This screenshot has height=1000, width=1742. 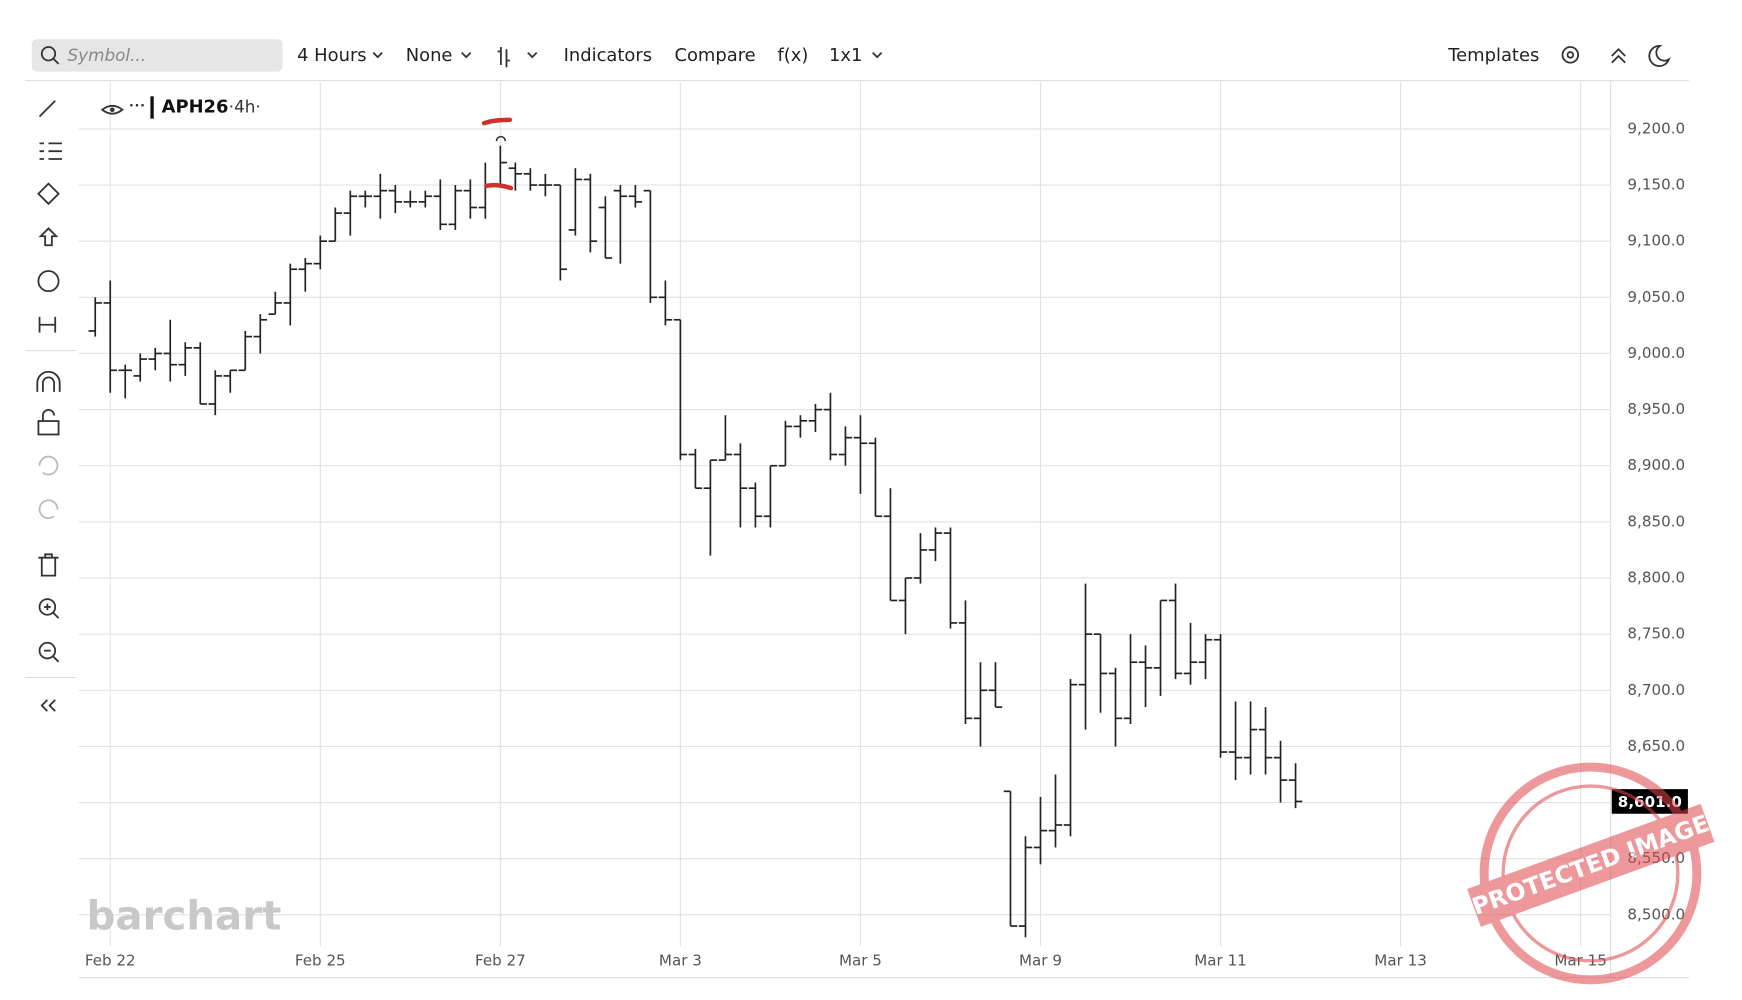 What do you see at coordinates (48, 705) in the screenshot?
I see `collapse-sidebar-button` at bounding box center [48, 705].